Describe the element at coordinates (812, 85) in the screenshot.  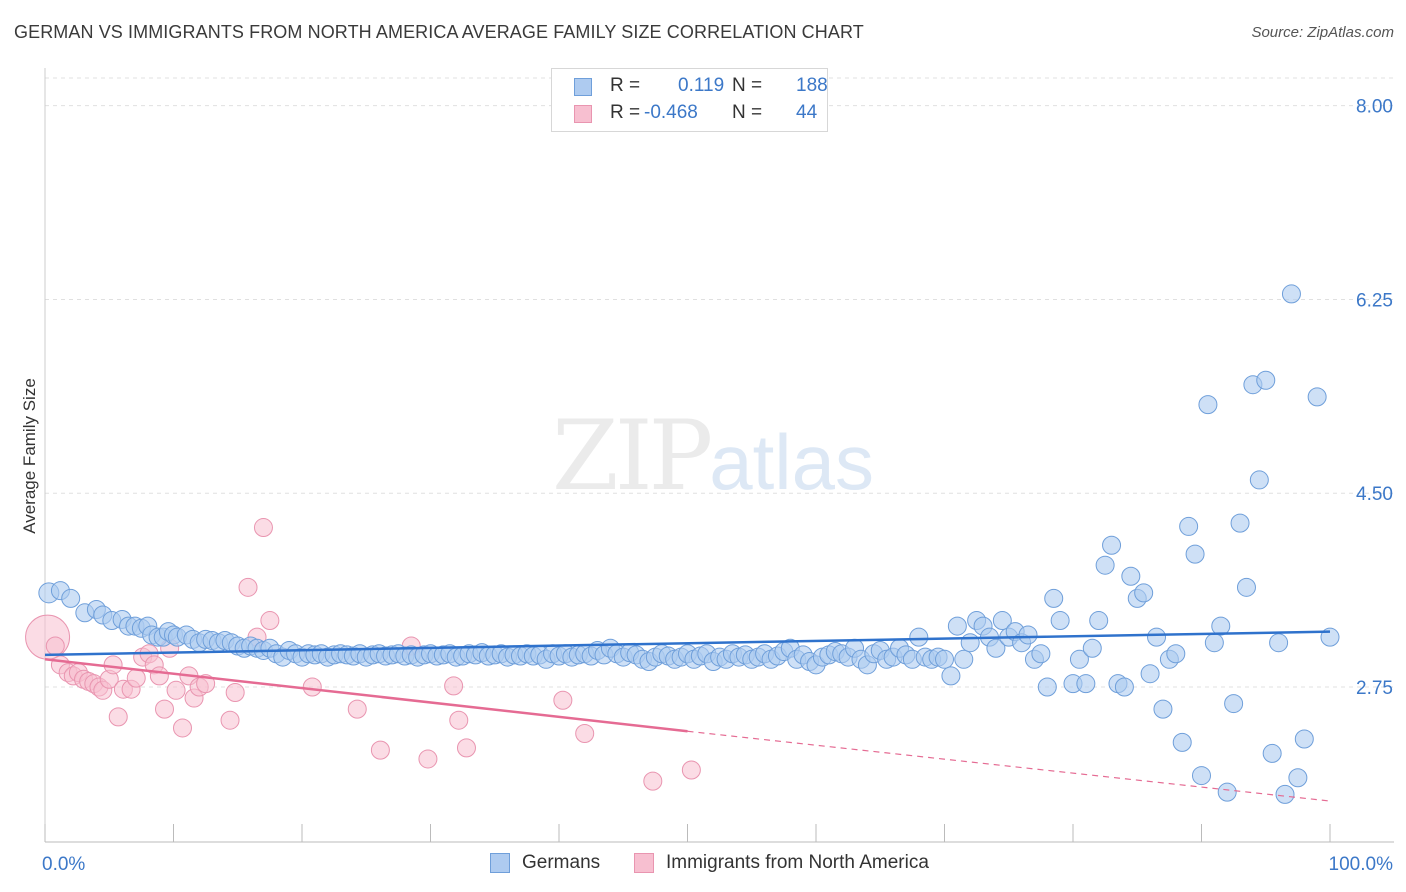
I see `legend-n-value-germans: 188` at that location.